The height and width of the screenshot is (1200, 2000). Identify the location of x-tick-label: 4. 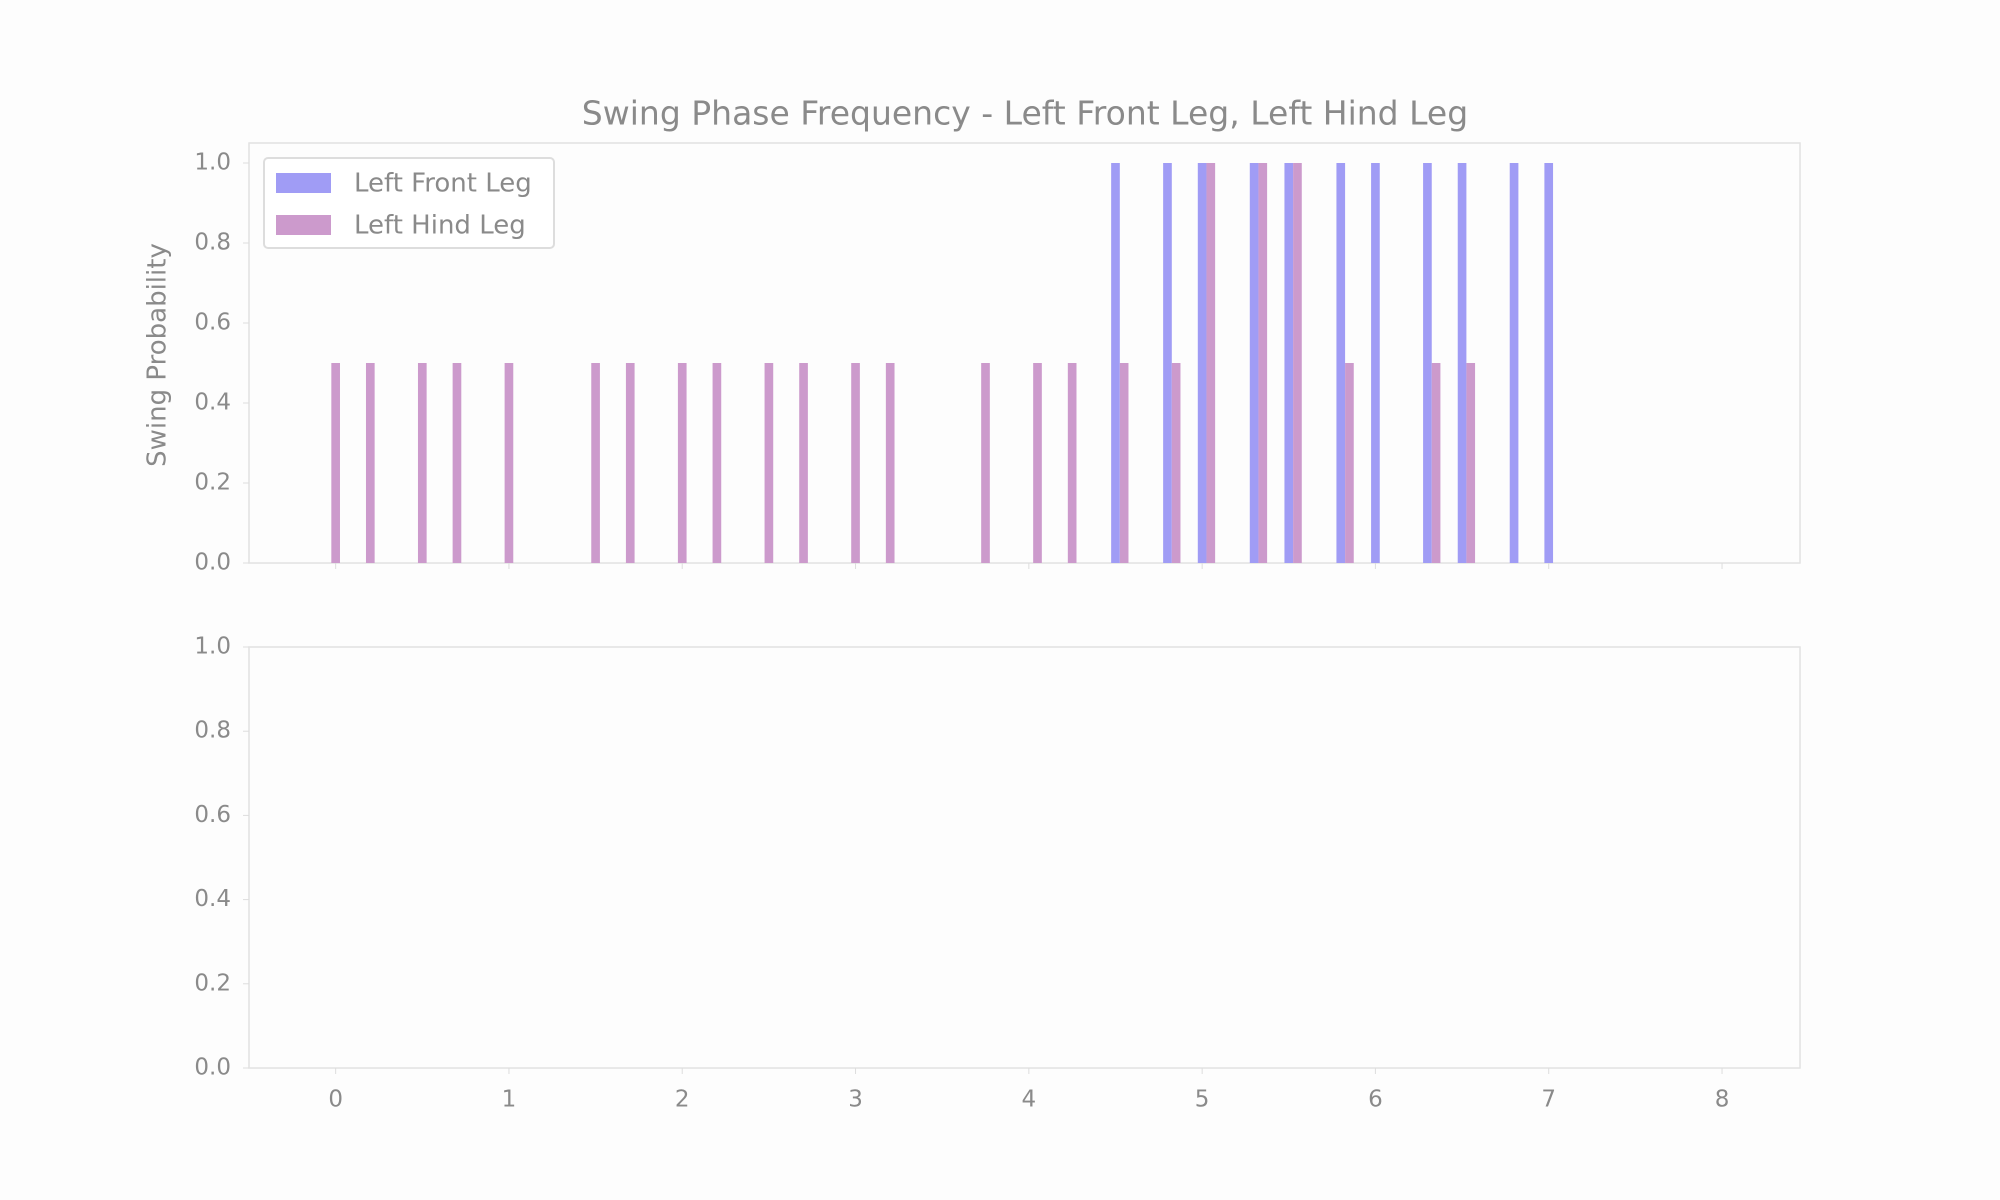
(1029, 1100).